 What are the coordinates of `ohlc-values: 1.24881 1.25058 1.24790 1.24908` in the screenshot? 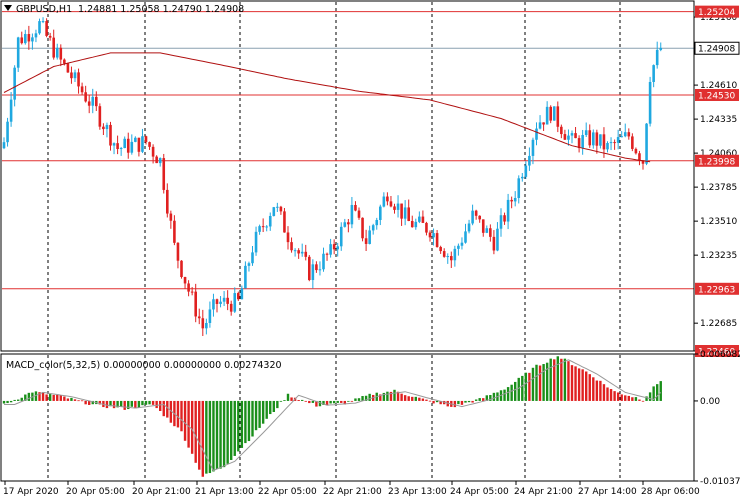 It's located at (161, 9).